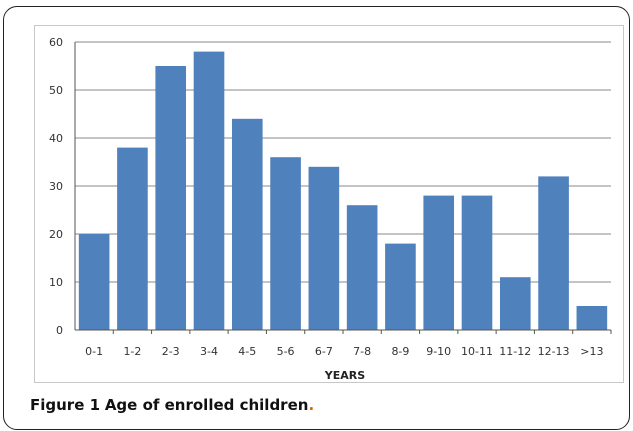  Describe the element at coordinates (311, 405) in the screenshot. I see `caption-period: .` at that location.